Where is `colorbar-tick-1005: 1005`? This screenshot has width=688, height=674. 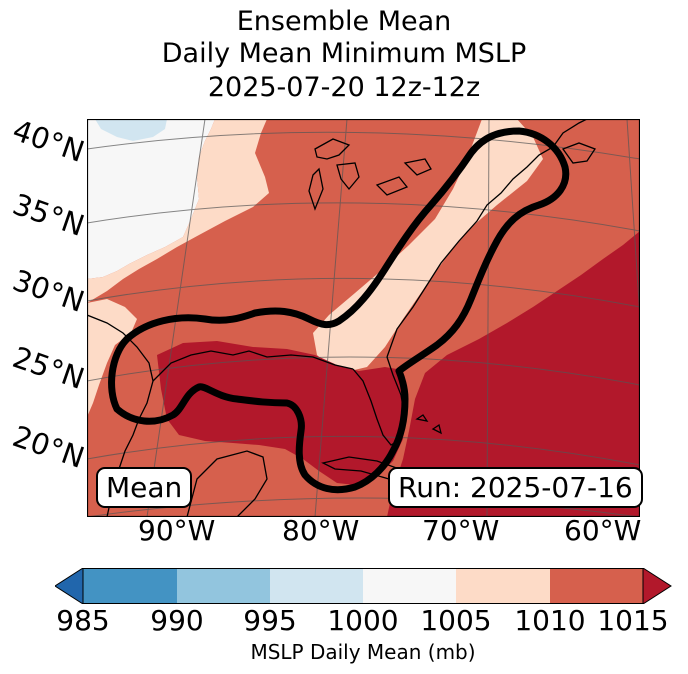
colorbar-tick-1005: 1005 is located at coordinates (456, 620).